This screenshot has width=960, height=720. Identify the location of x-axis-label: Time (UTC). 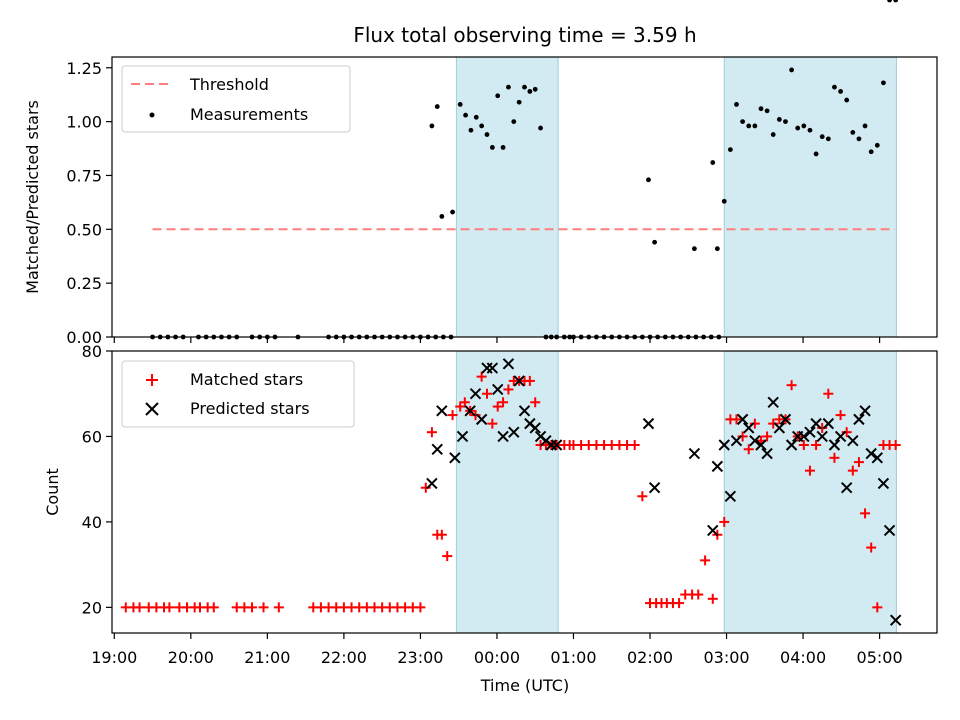
(524, 685).